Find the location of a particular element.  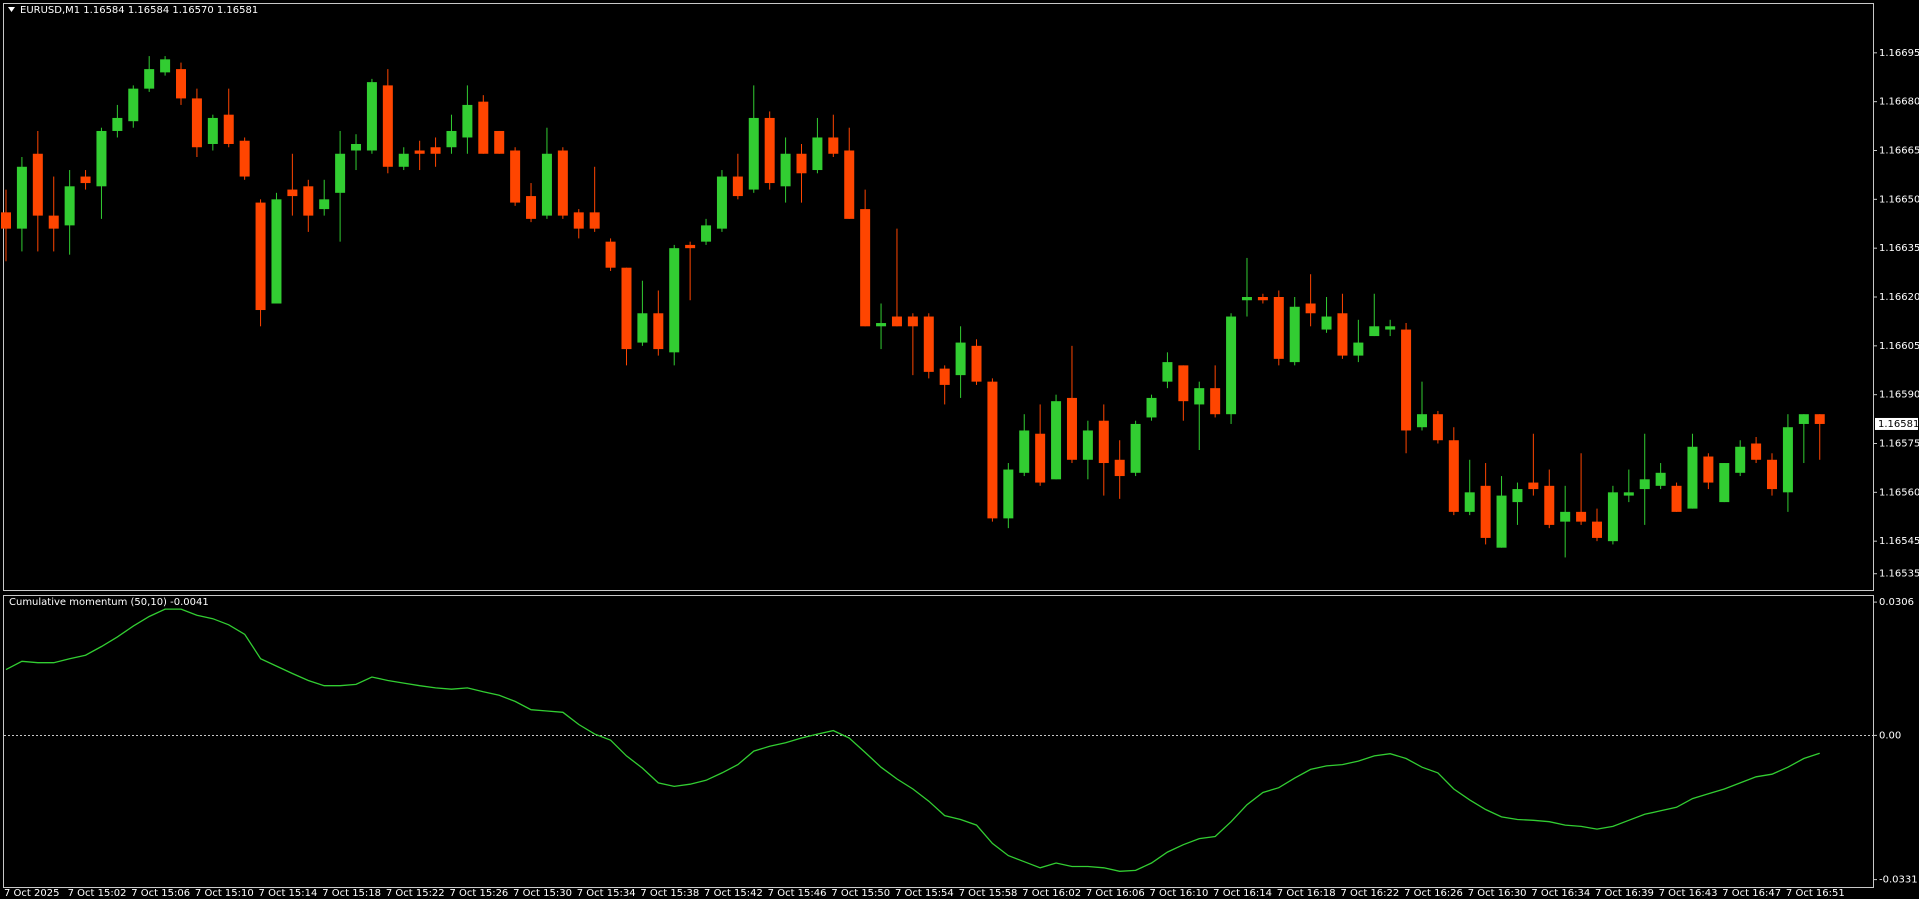

x-tick-label: 7 Oct 15:22 is located at coordinates (415, 893).